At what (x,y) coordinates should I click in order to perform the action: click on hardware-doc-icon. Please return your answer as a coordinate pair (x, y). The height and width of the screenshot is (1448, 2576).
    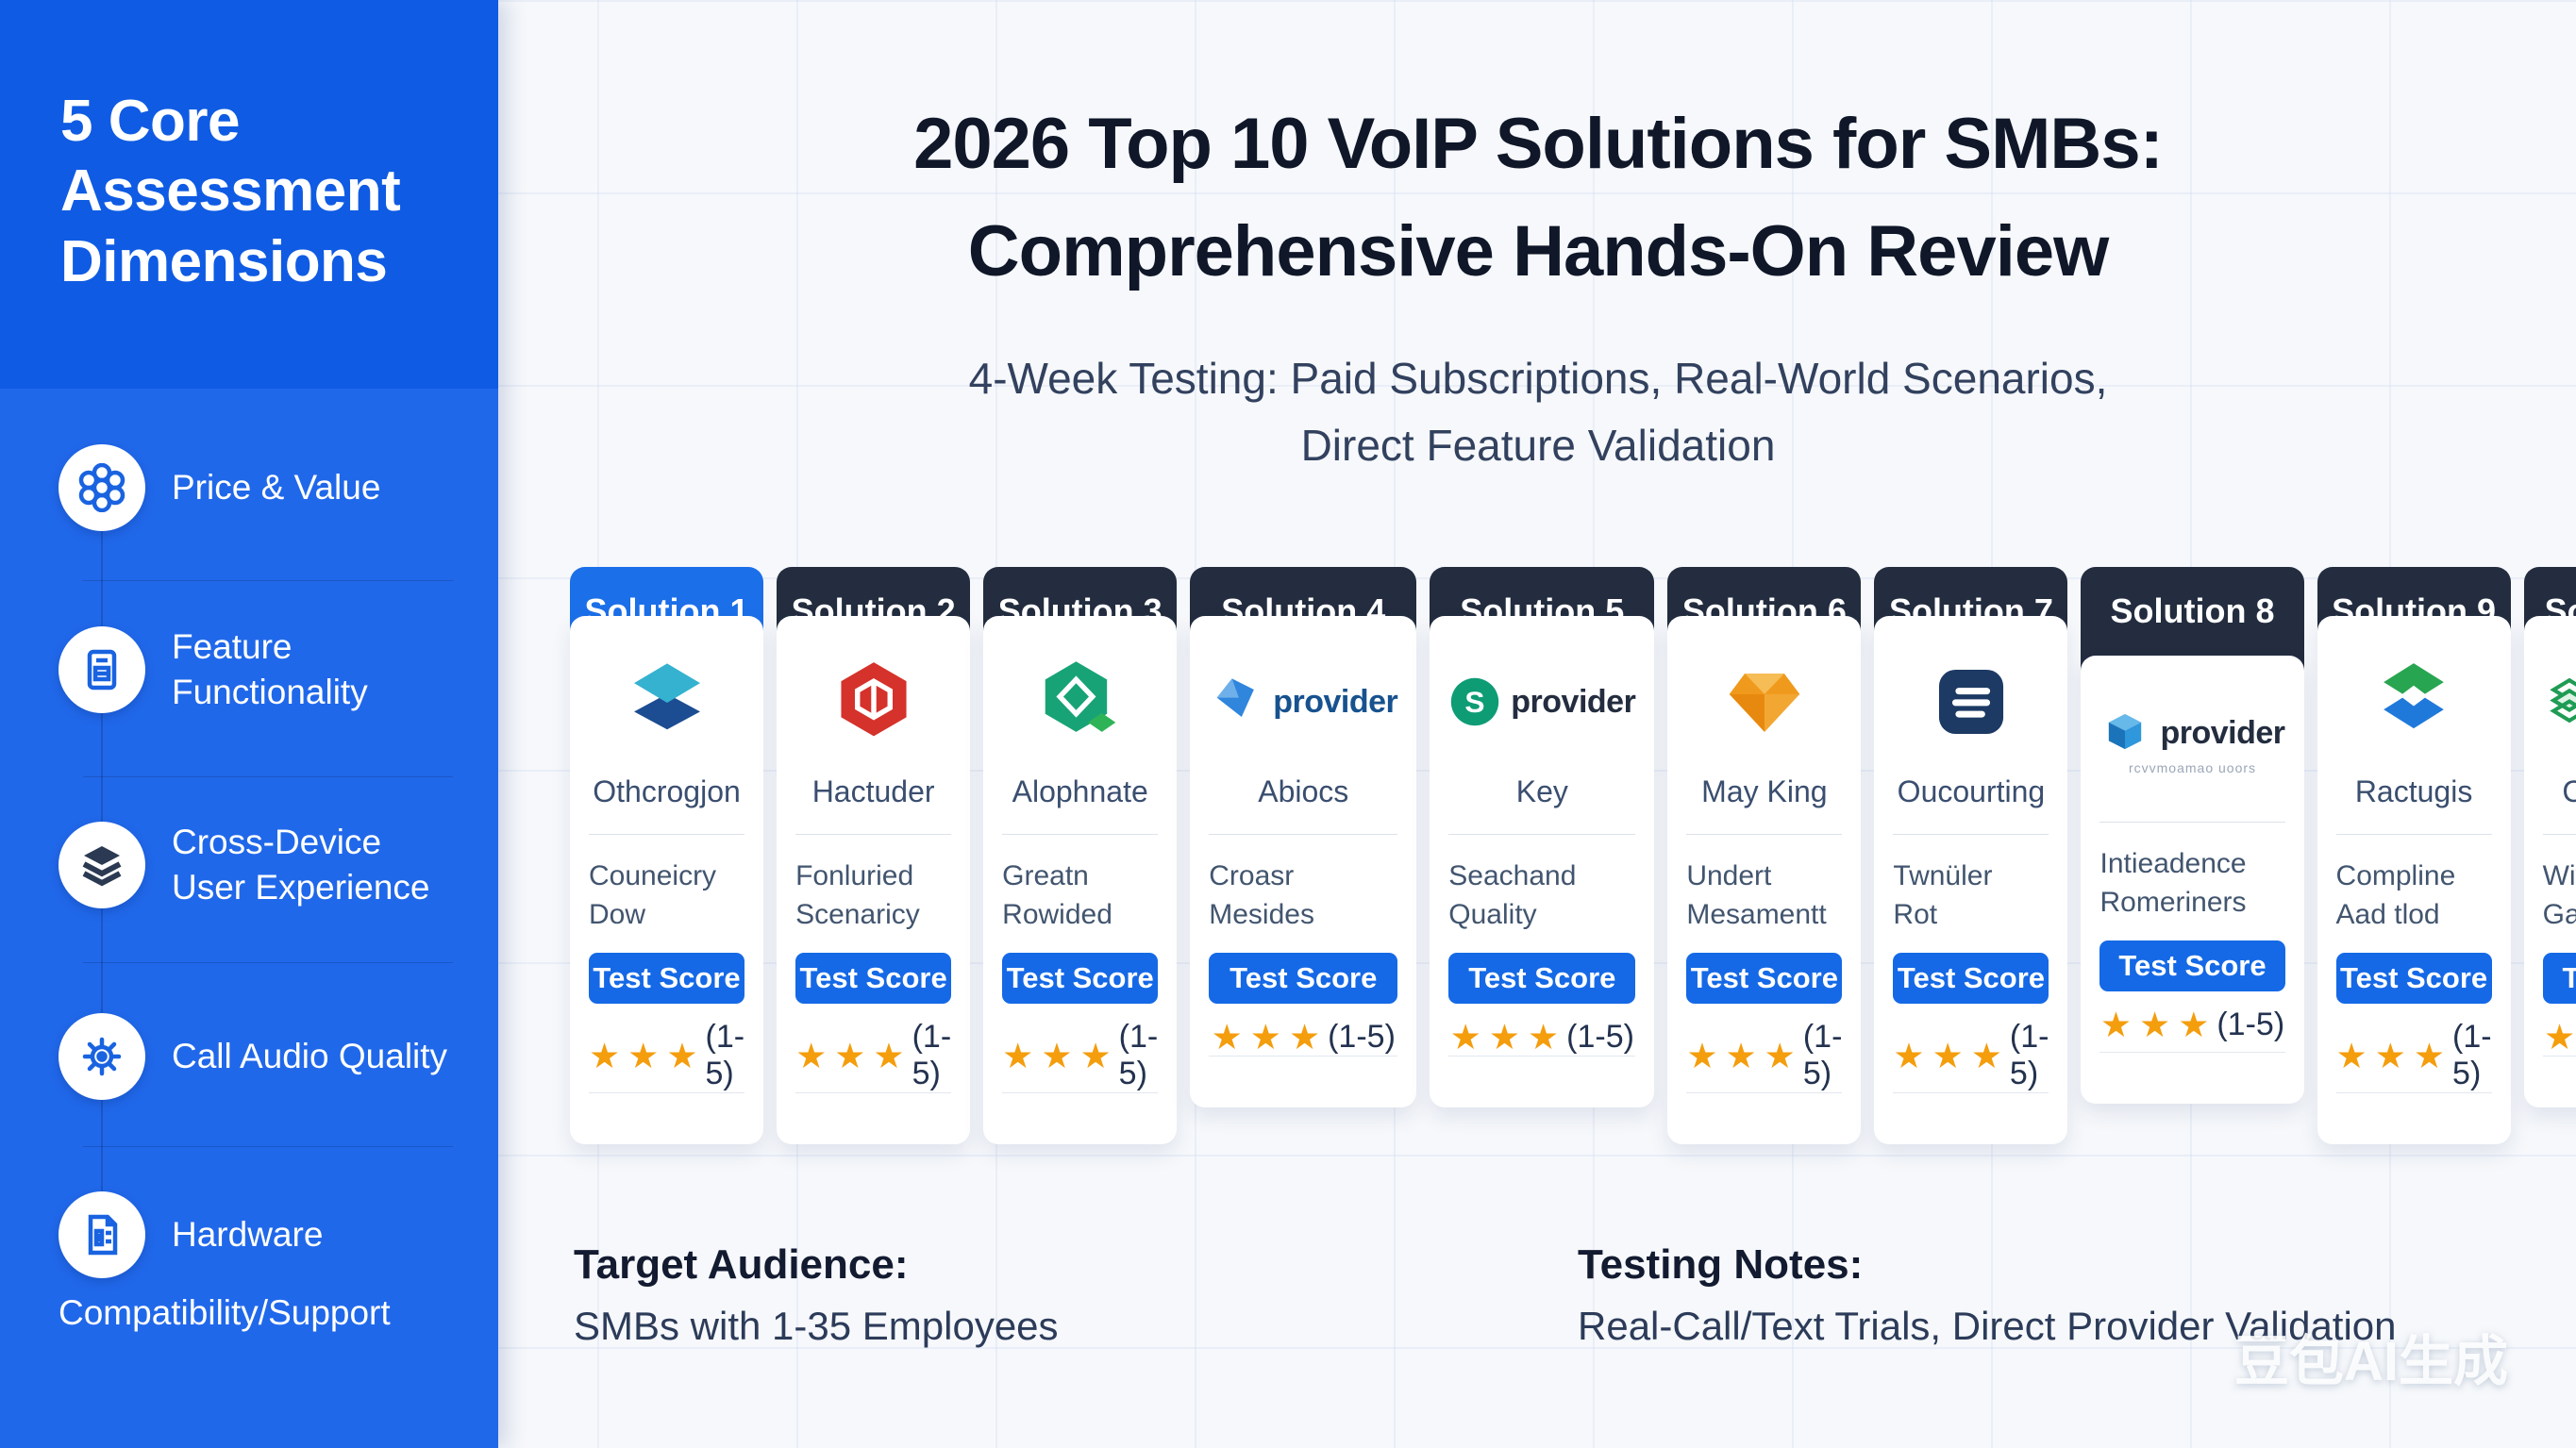
    Looking at the image, I should click on (102, 1234).